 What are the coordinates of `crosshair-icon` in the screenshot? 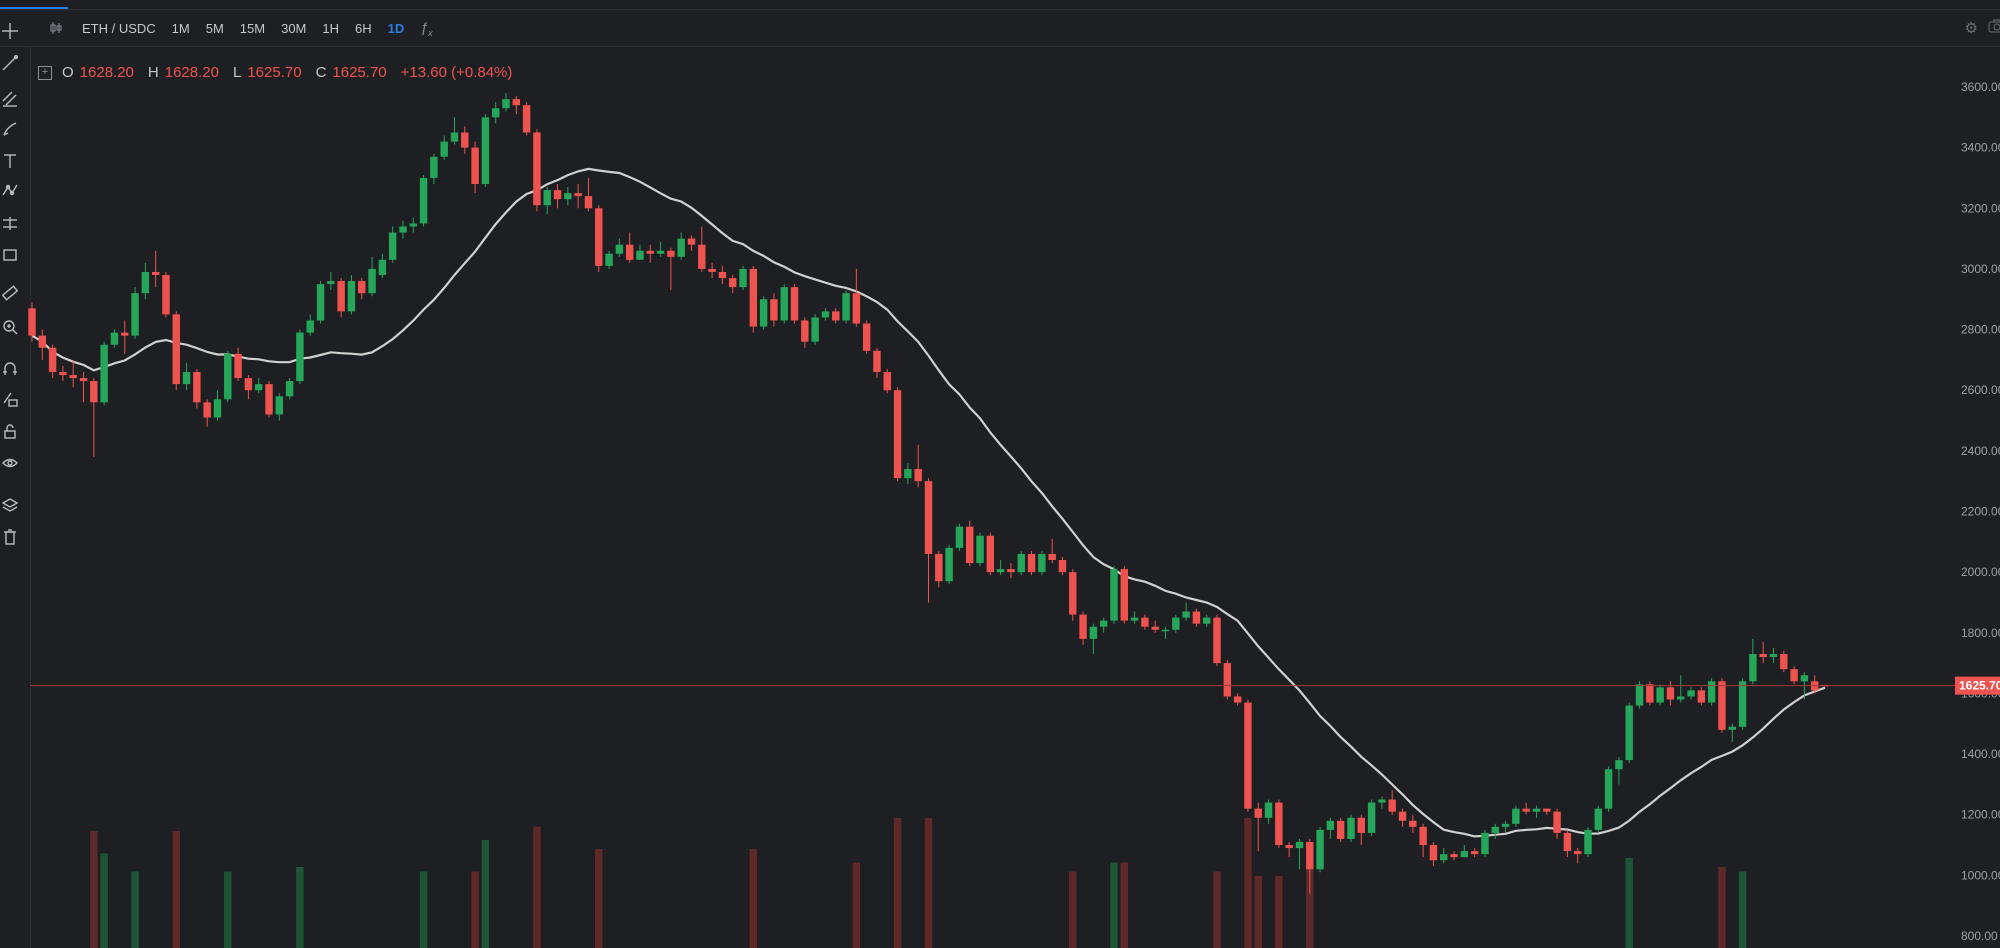 It's located at (10, 31).